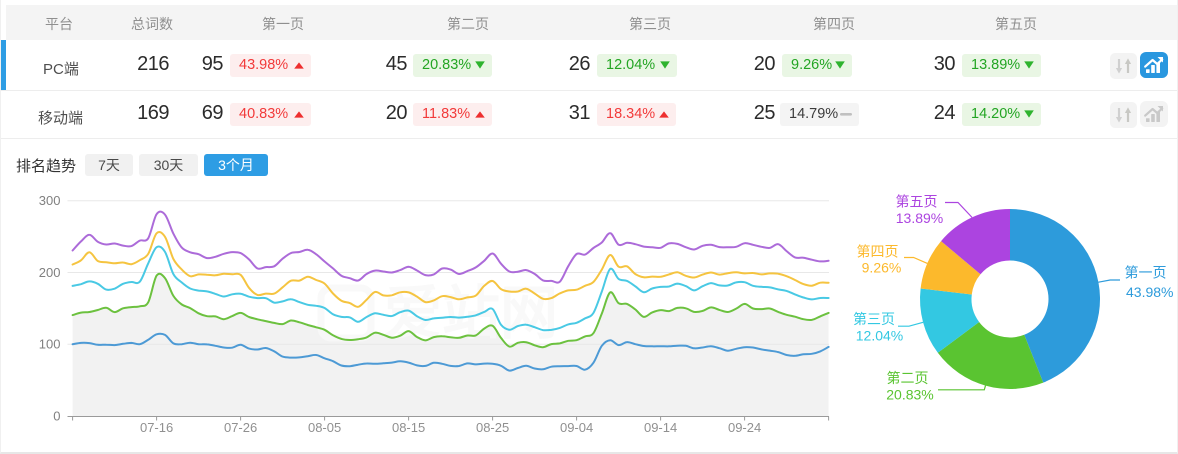  I want to click on svg-text: 09-14, so click(660, 427).